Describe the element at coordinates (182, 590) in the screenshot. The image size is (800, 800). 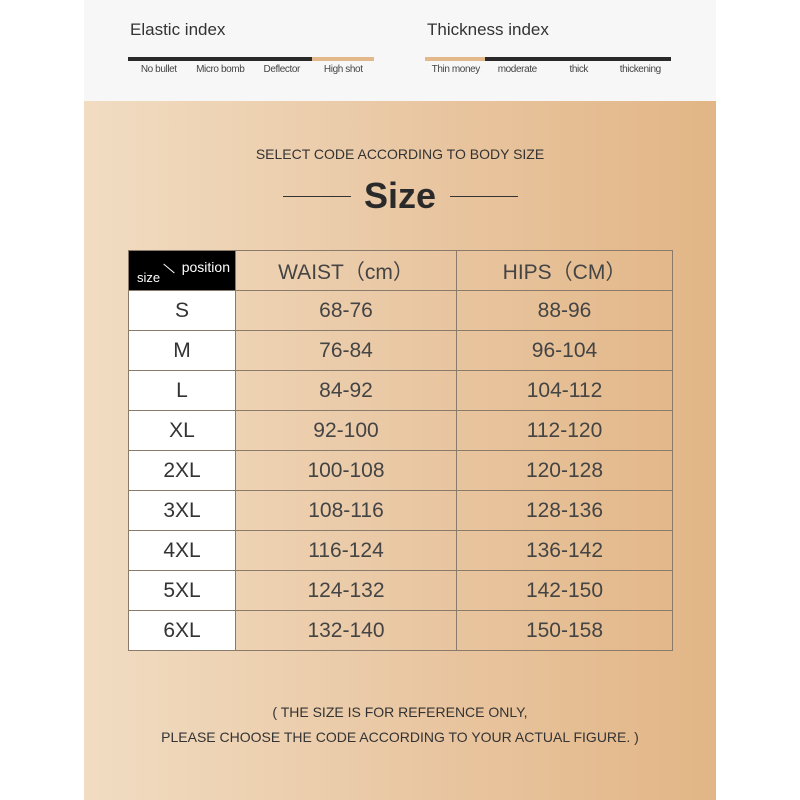
I see `size-cell: 5XL` at that location.